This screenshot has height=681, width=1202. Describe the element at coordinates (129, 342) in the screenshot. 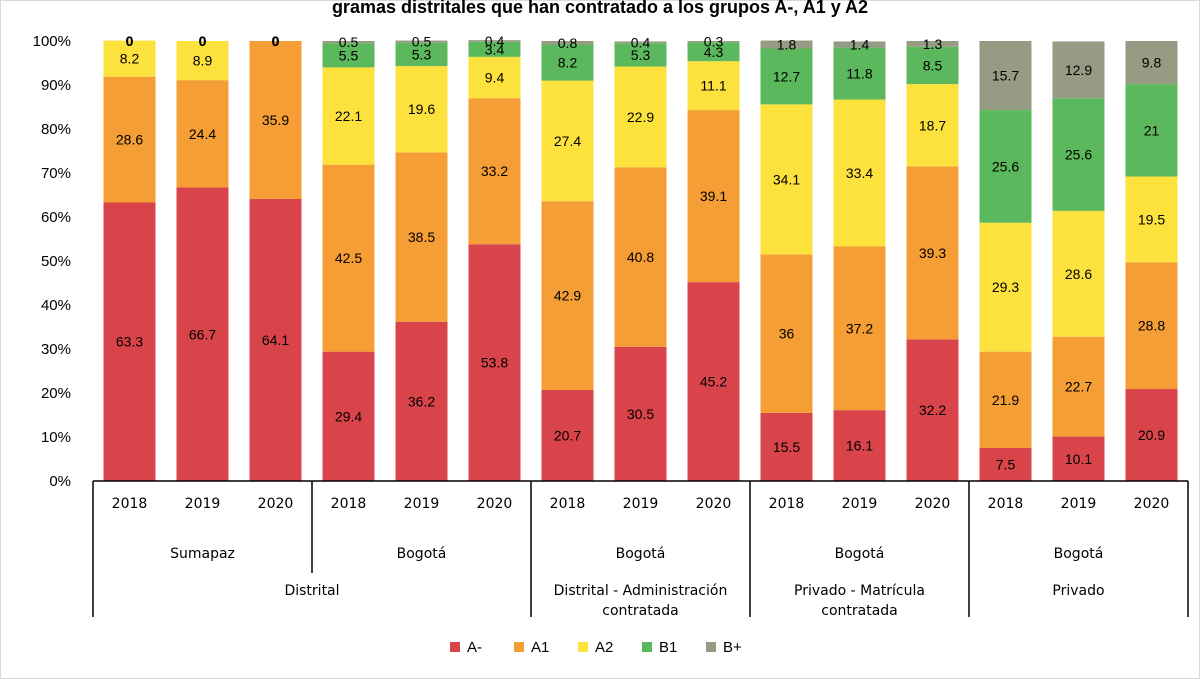

I see `data-label: 63.3` at that location.